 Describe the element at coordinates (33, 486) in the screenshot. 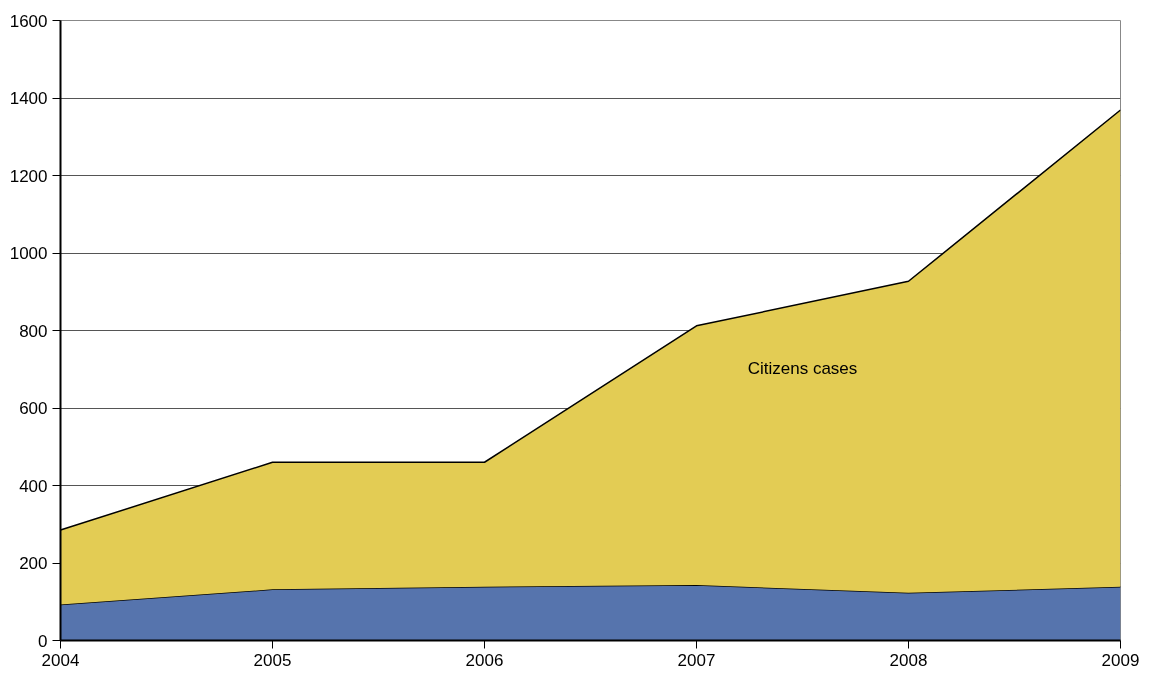

I see `y-tick-label: 400` at that location.